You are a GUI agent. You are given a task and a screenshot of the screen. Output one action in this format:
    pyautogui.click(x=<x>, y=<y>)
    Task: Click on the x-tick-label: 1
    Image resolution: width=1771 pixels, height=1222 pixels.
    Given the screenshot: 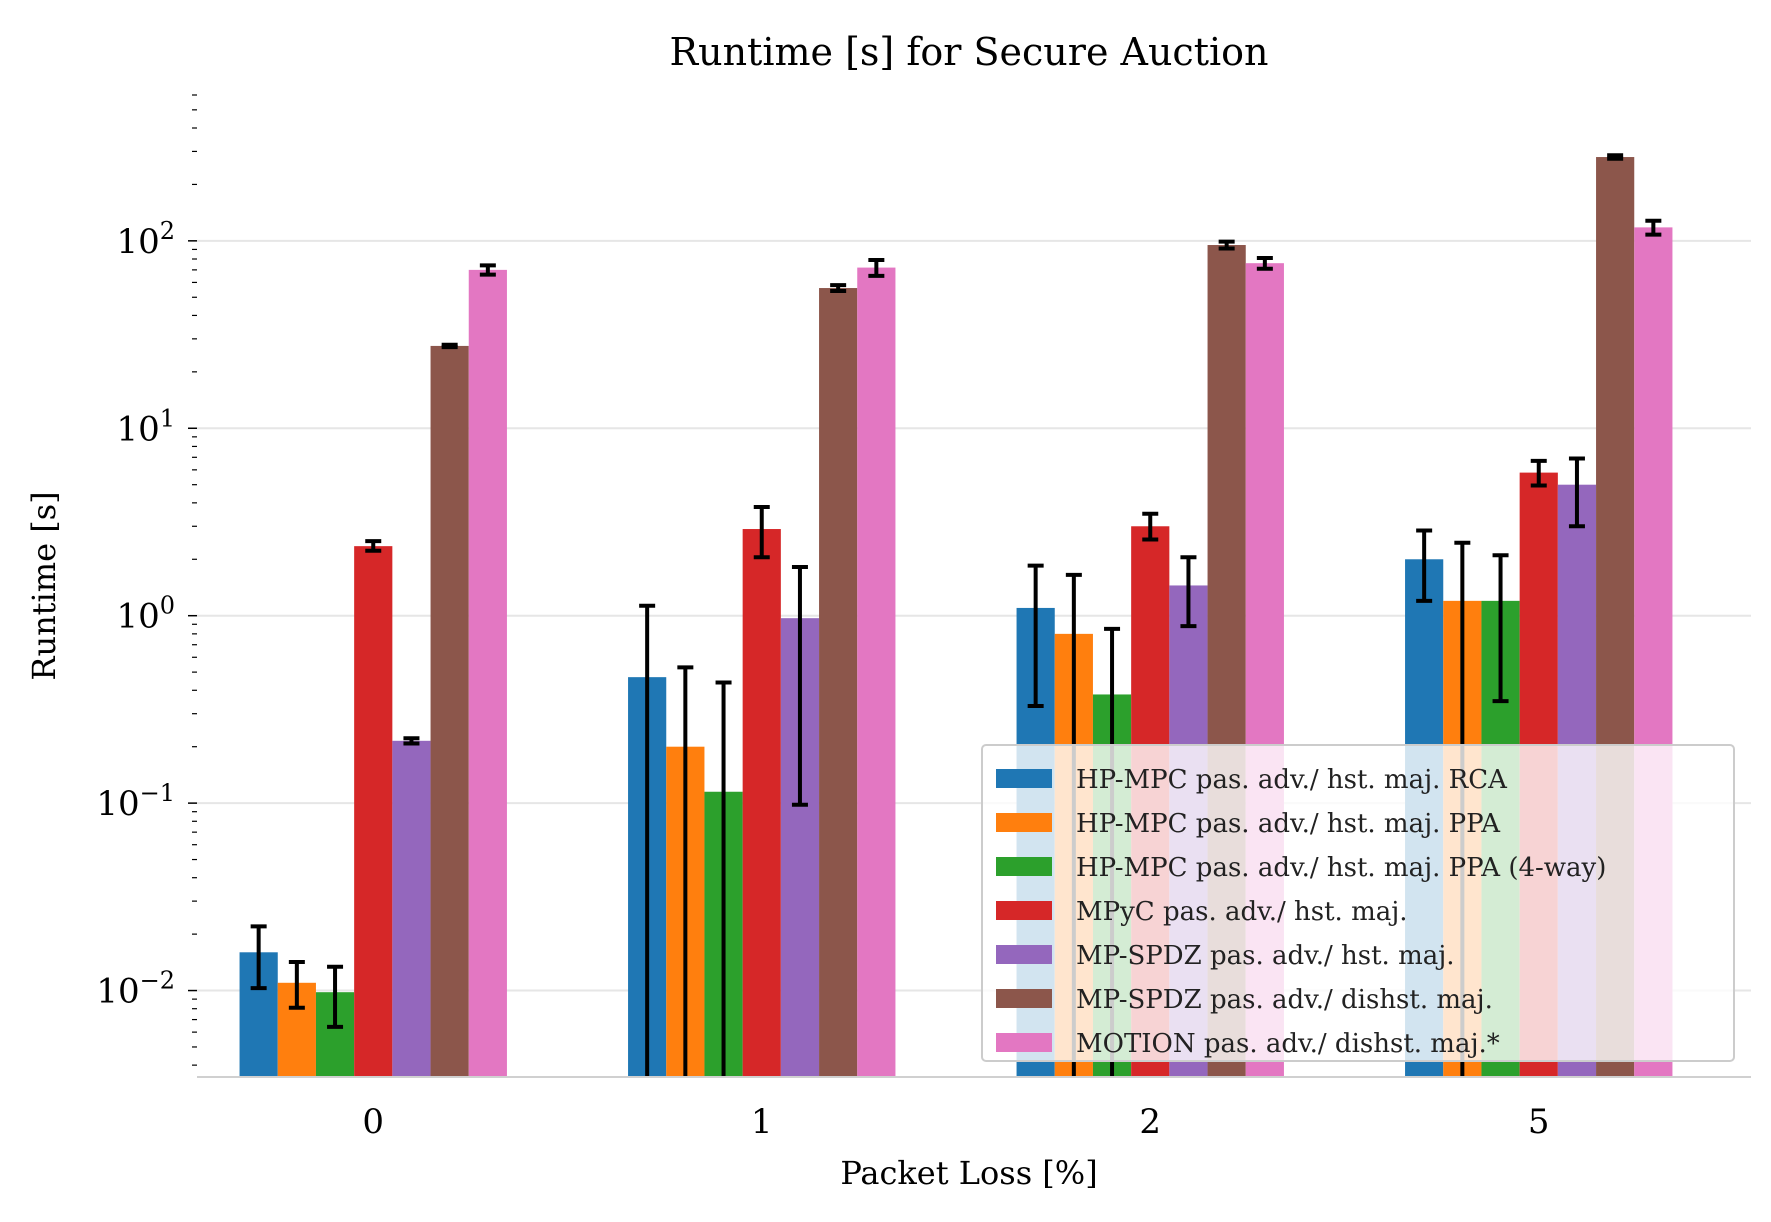 What is the action you would take?
    pyautogui.click(x=762, y=1122)
    